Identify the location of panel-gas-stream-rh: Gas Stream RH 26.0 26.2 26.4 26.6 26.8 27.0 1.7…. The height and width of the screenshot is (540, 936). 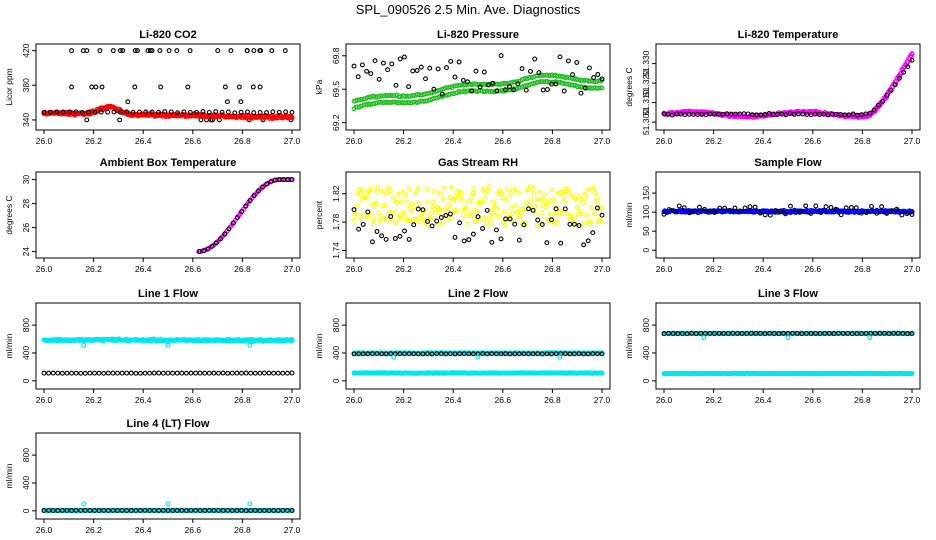
(462, 215).